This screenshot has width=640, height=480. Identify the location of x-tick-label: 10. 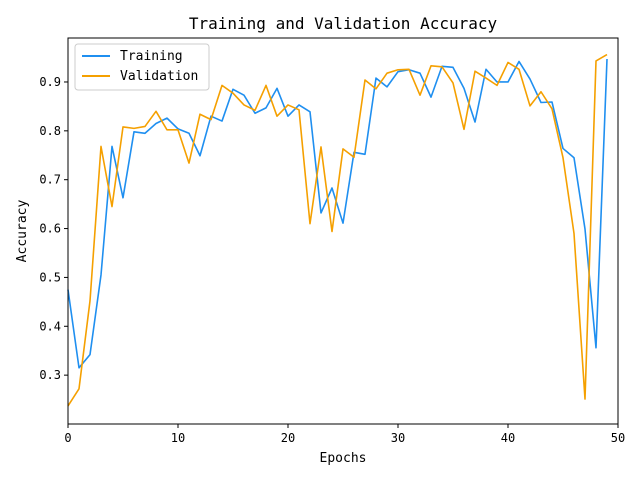
(178, 438).